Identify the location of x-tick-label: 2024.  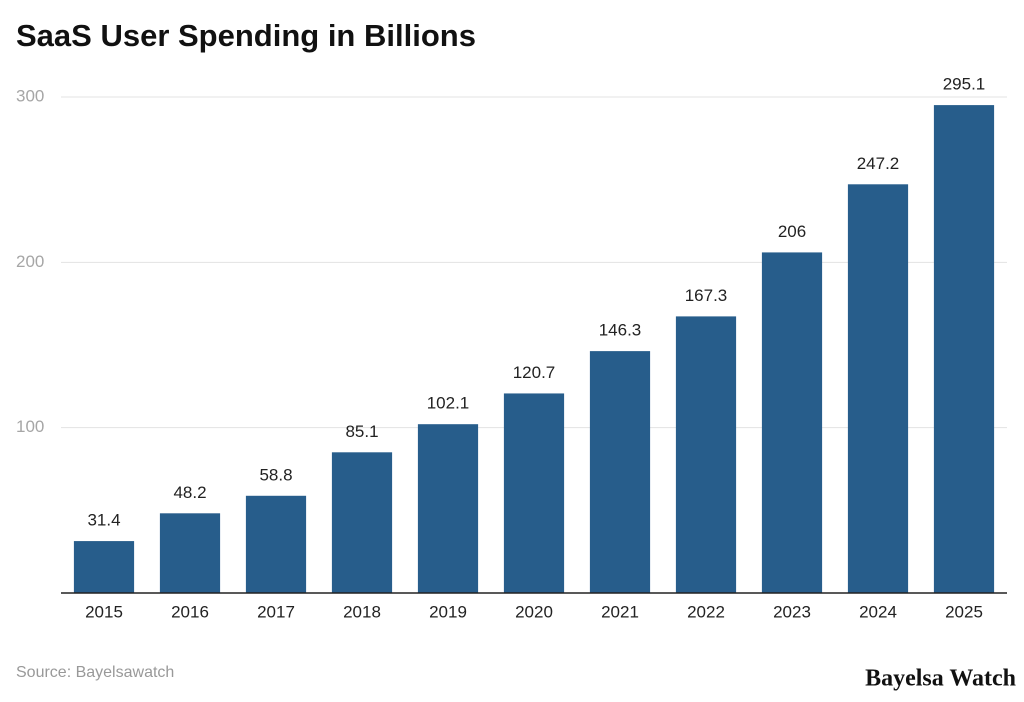
(878, 611).